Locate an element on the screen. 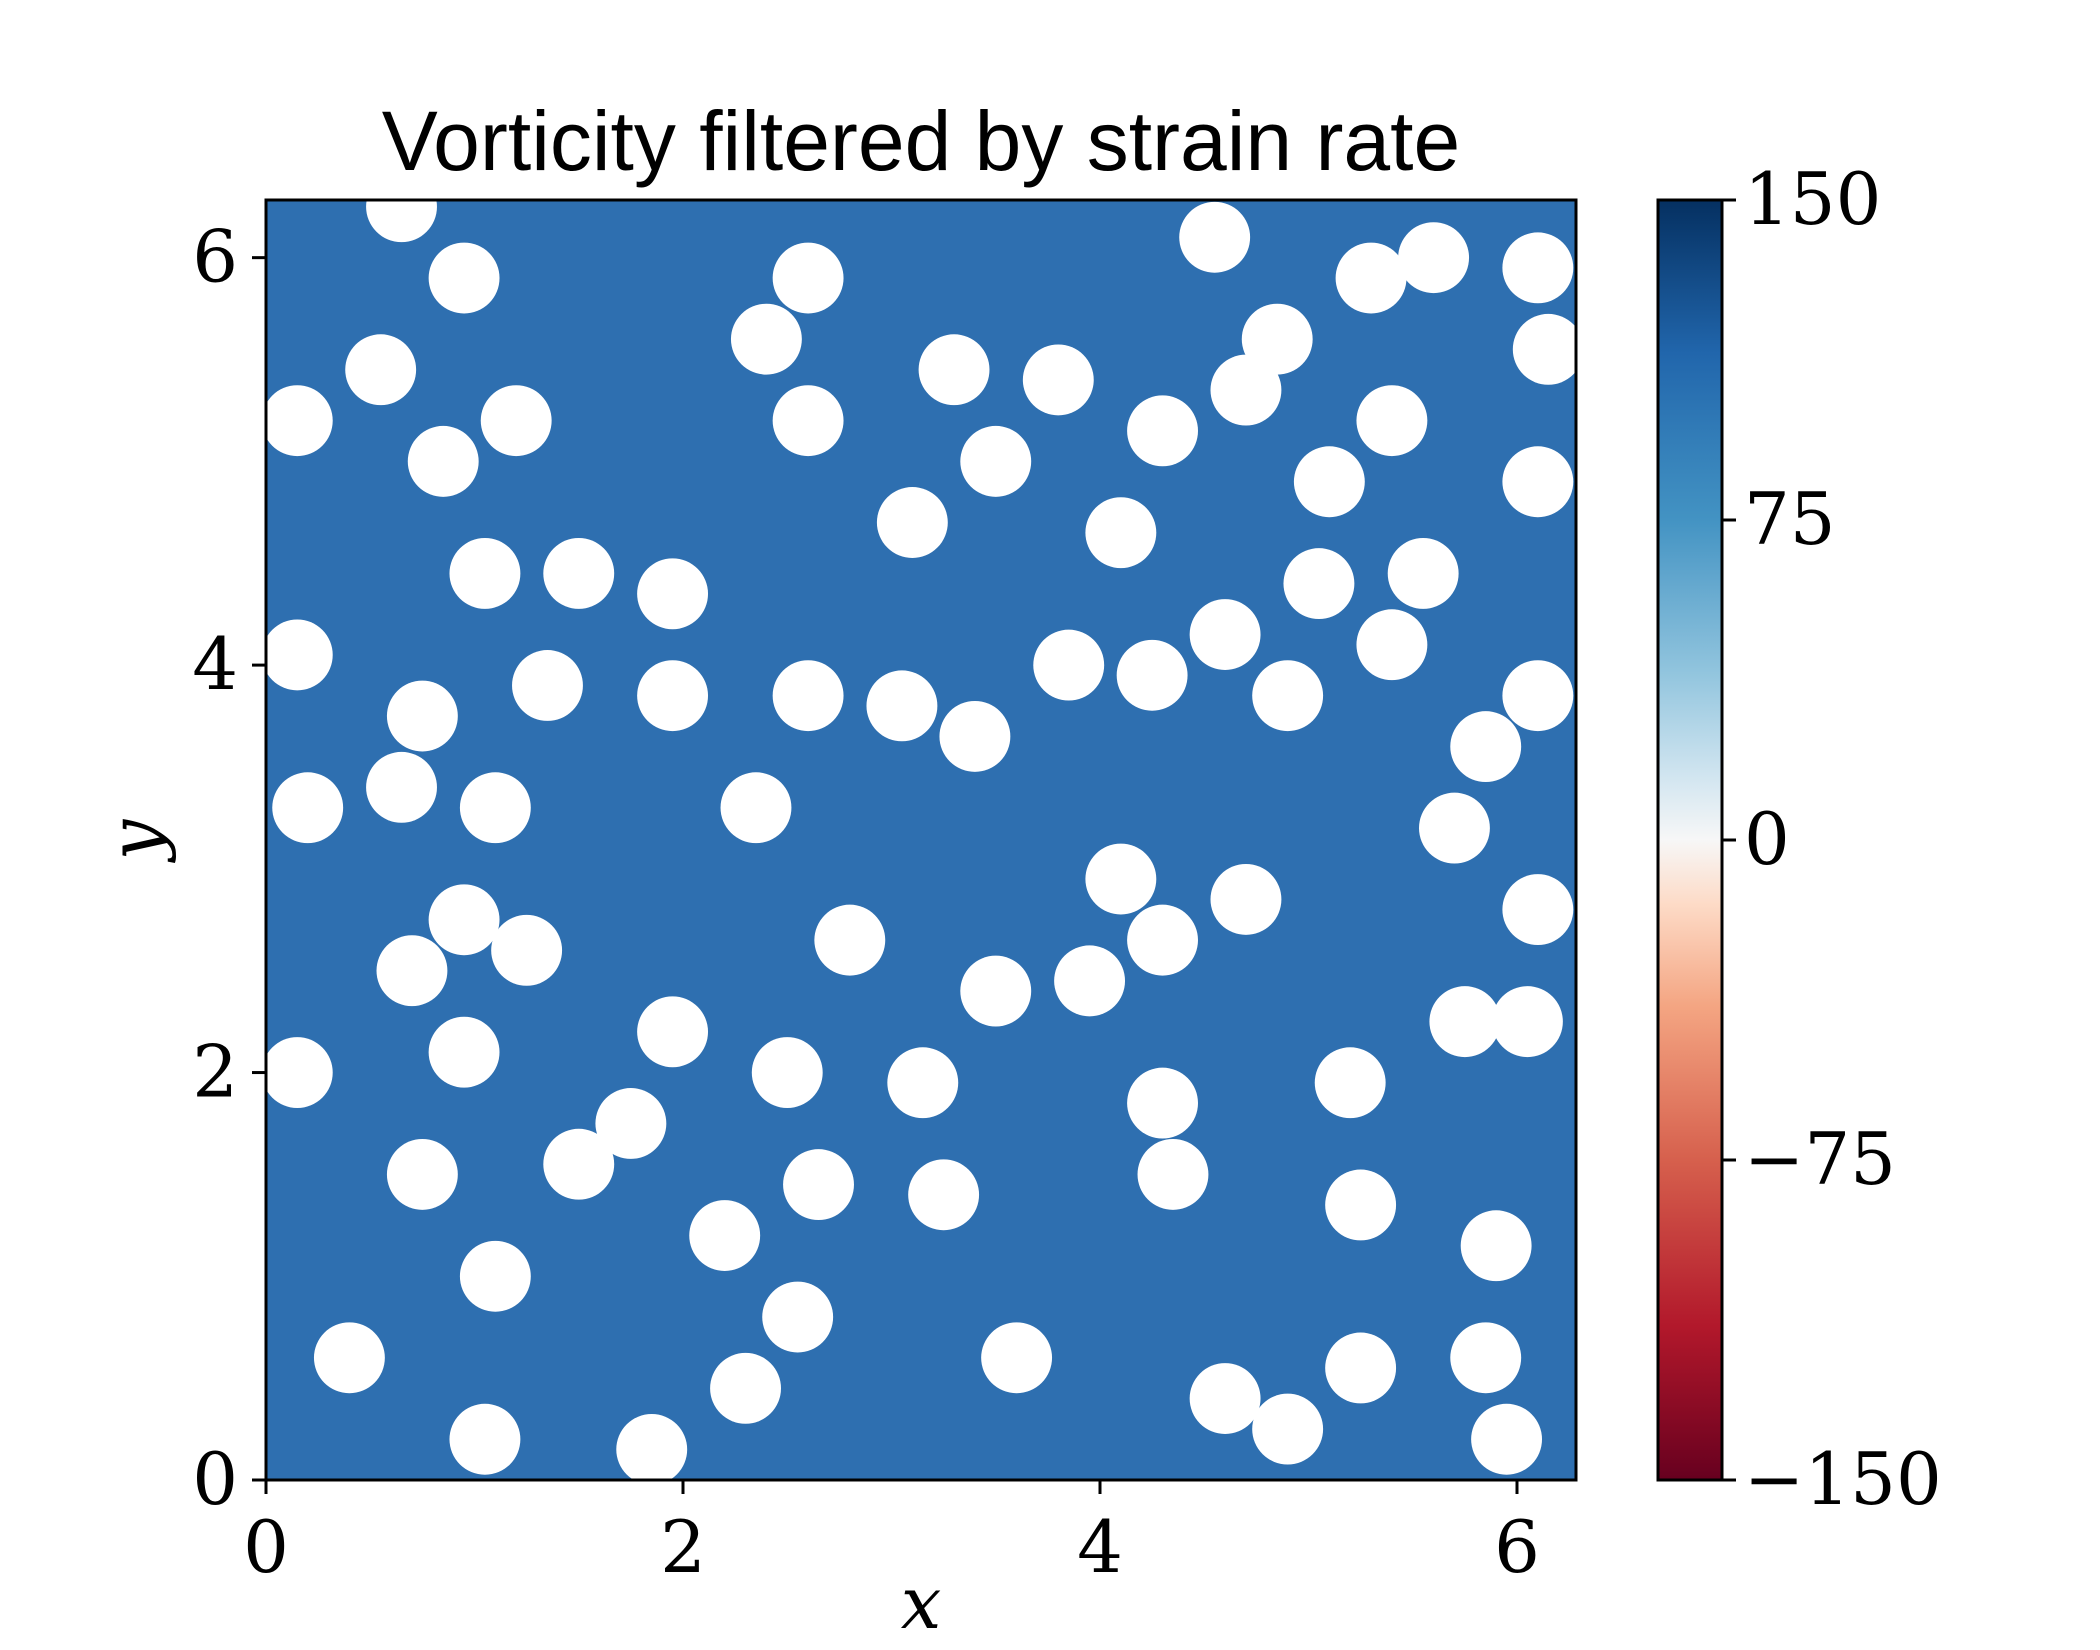  x-tick-label-1: 2 is located at coordinates (683, 1547).